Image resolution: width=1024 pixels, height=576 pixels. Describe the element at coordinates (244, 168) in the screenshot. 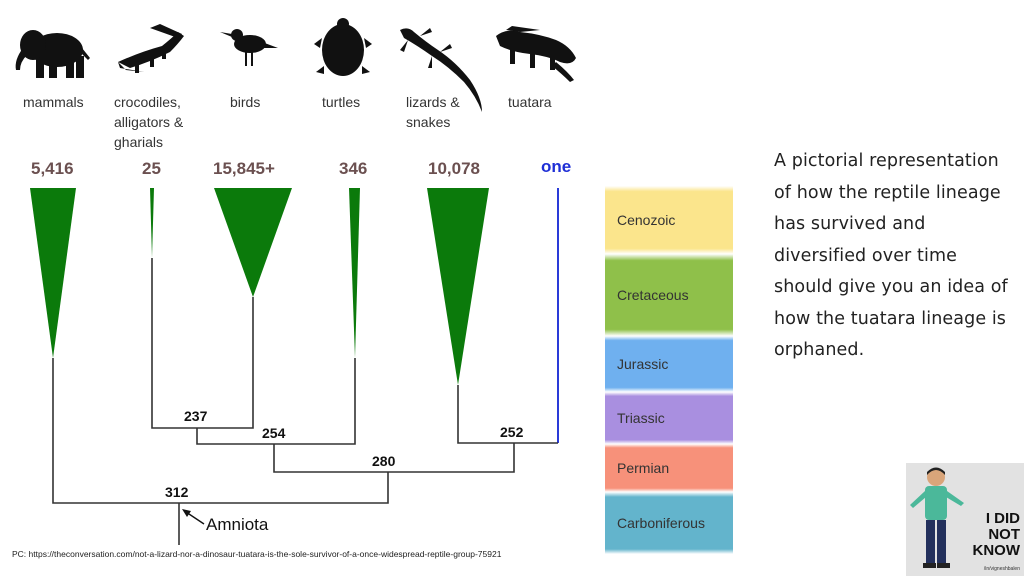

I see `count-birds: 15,845+` at that location.